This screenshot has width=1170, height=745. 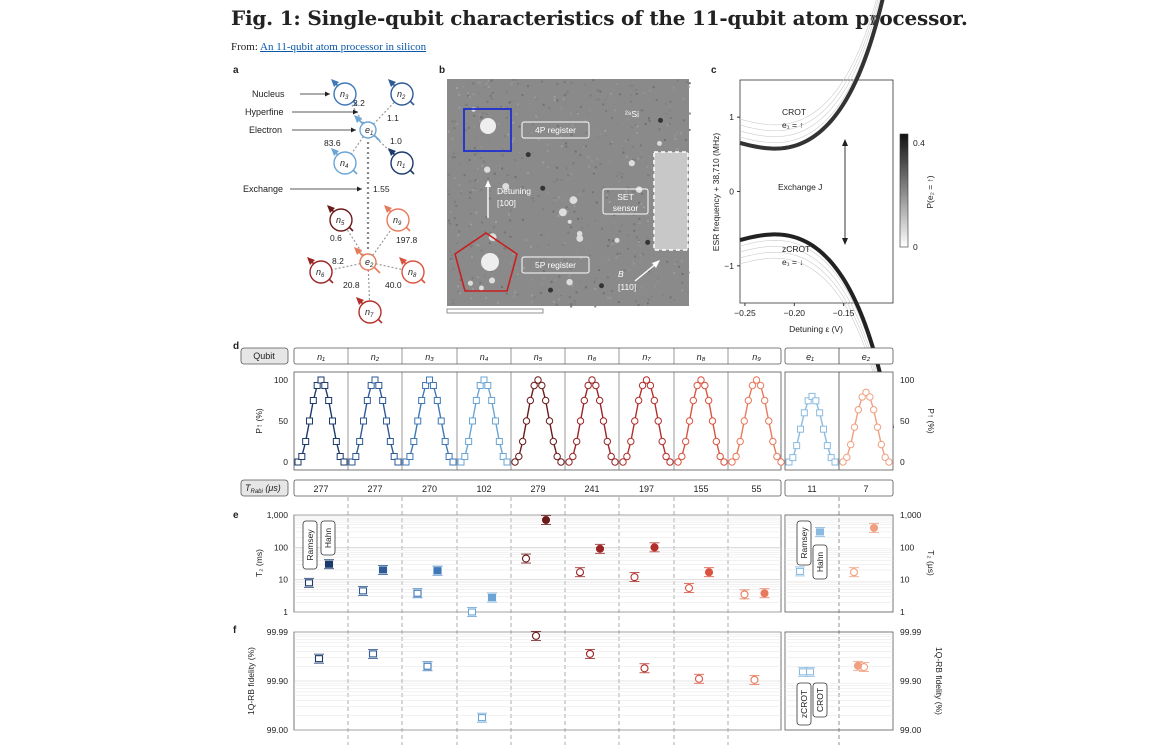 I want to click on set-sensor-label: SET, so click(x=625, y=197).